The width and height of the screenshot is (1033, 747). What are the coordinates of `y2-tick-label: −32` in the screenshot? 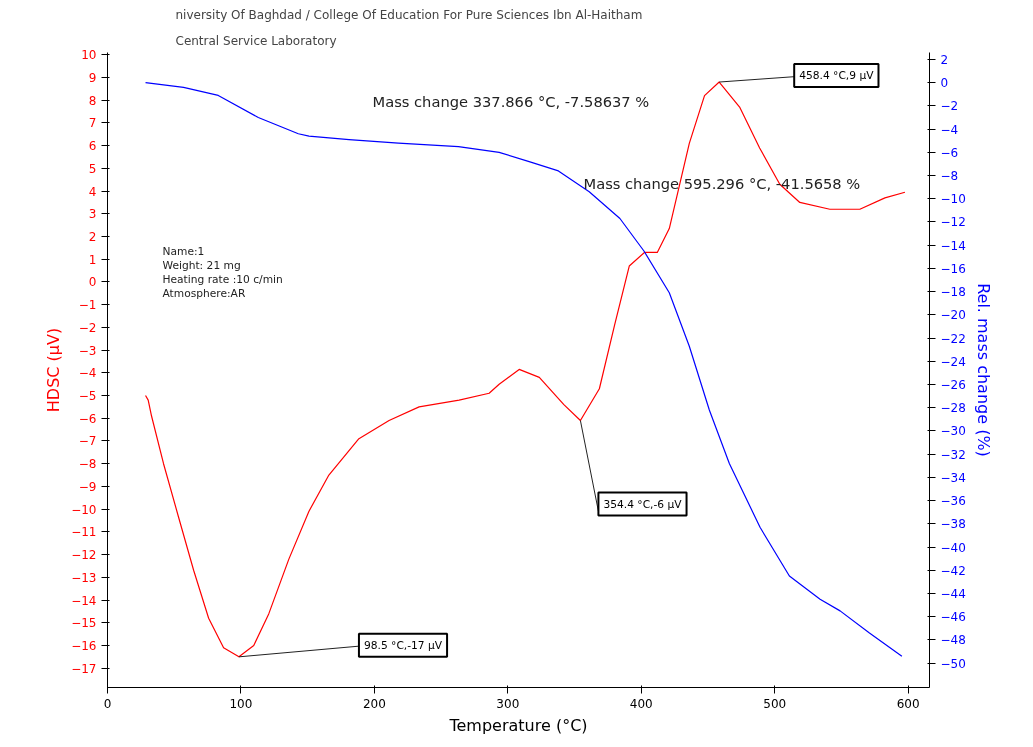 It's located at (953, 454).